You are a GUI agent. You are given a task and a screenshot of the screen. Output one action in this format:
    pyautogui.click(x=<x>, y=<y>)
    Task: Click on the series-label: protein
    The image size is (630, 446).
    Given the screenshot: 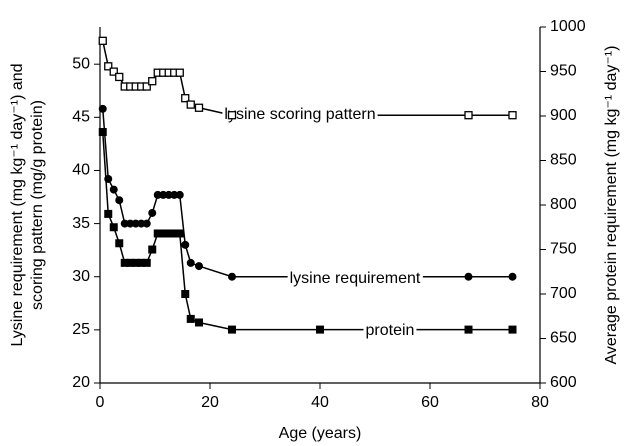 What is the action you would take?
    pyautogui.click(x=390, y=330)
    